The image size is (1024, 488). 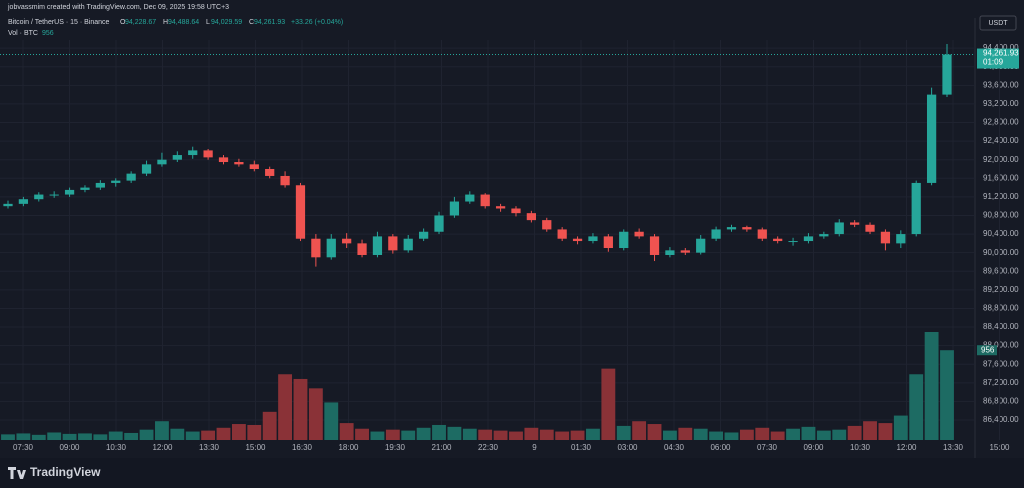 I want to click on volume-tag-label: 956, so click(x=988, y=349).